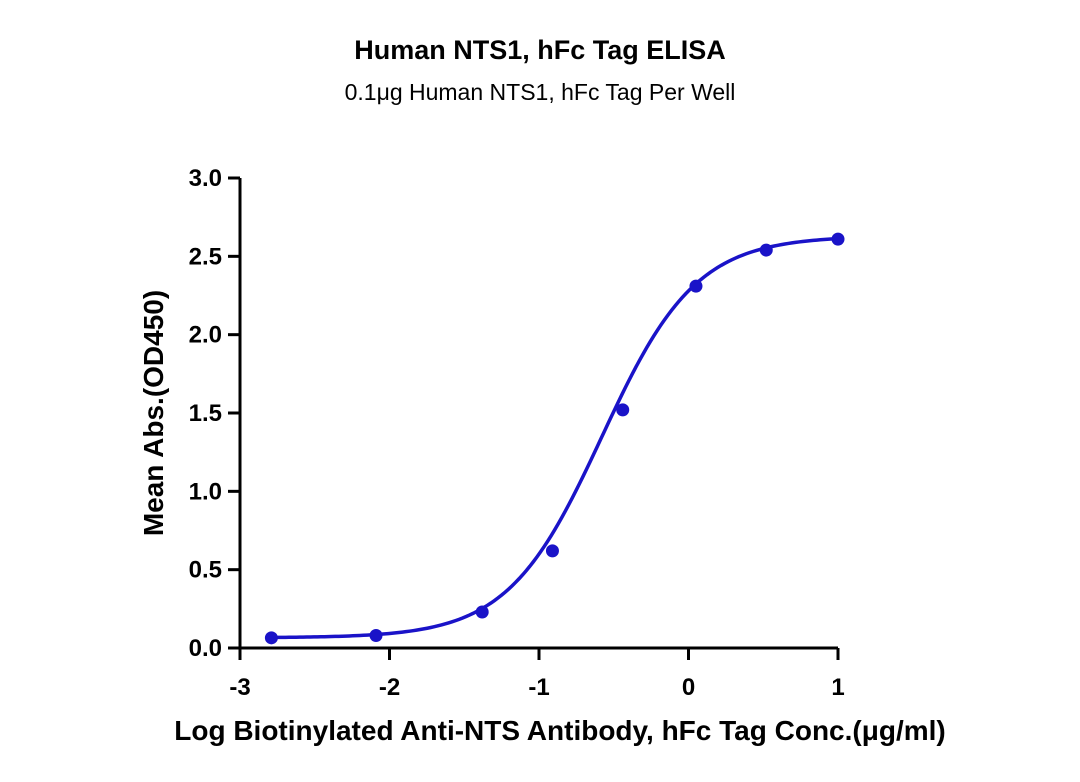 This screenshot has width=1080, height=782. Describe the element at coordinates (205, 178) in the screenshot. I see `y-tick-label: 3.0` at that location.